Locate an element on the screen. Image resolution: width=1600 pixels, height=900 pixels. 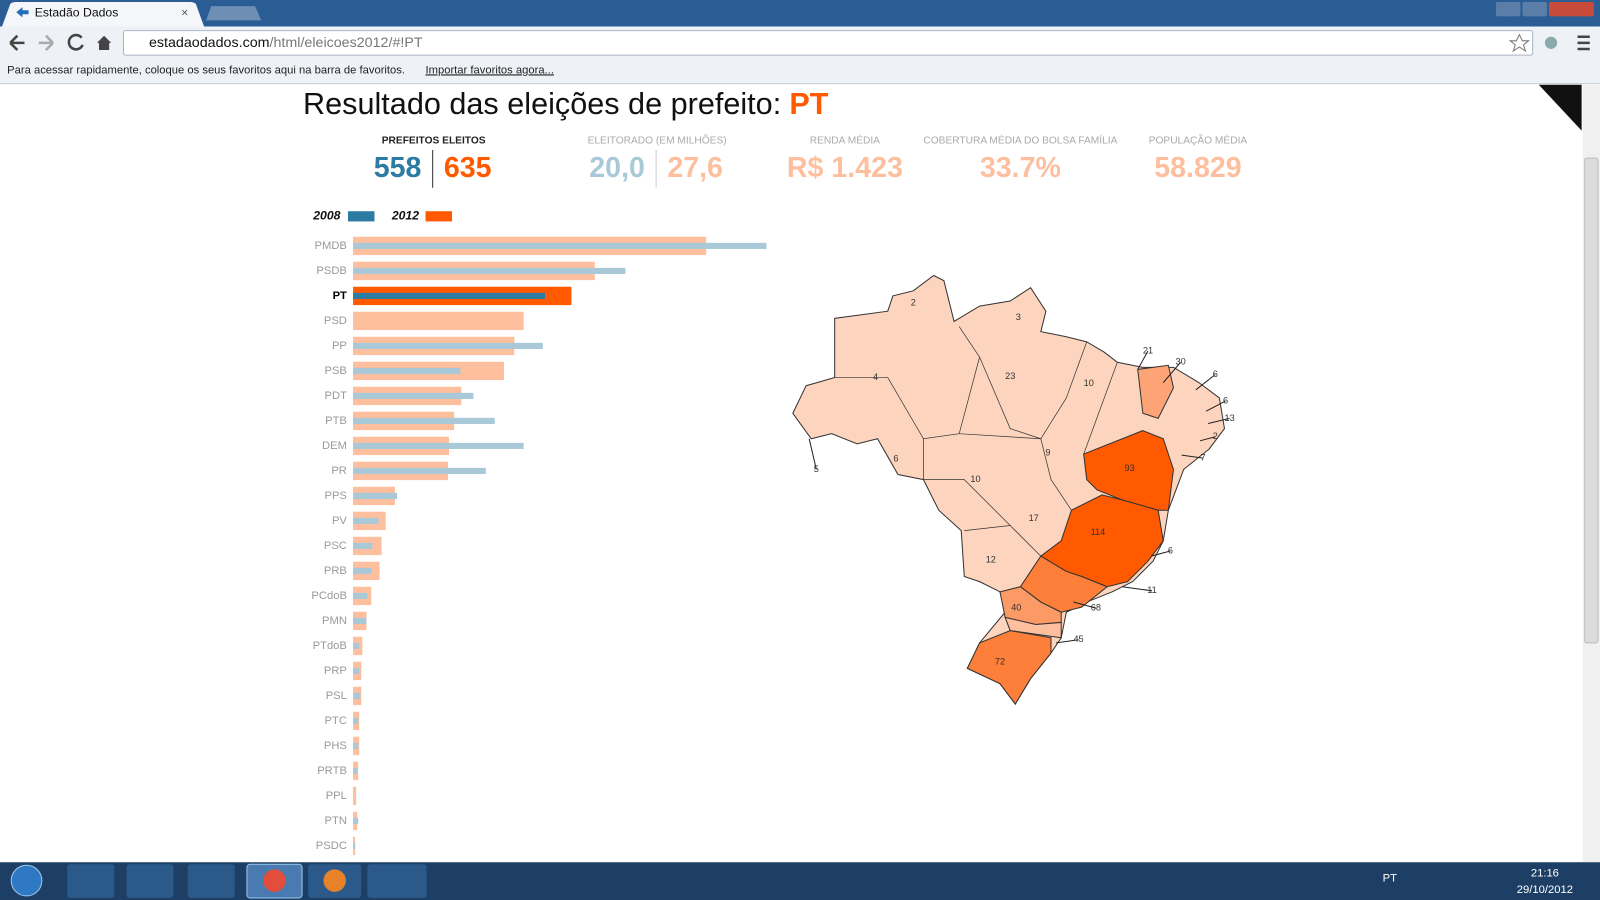
legend-label: 2008 is located at coordinates (326, 216).